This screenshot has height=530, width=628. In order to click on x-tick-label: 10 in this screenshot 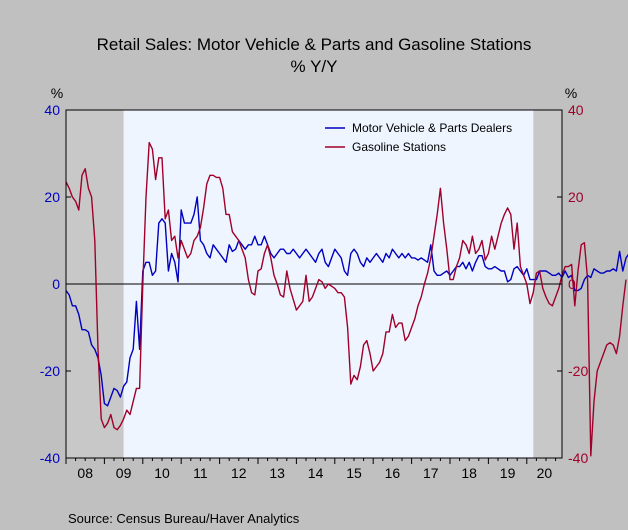, I will do `click(162, 473)`.